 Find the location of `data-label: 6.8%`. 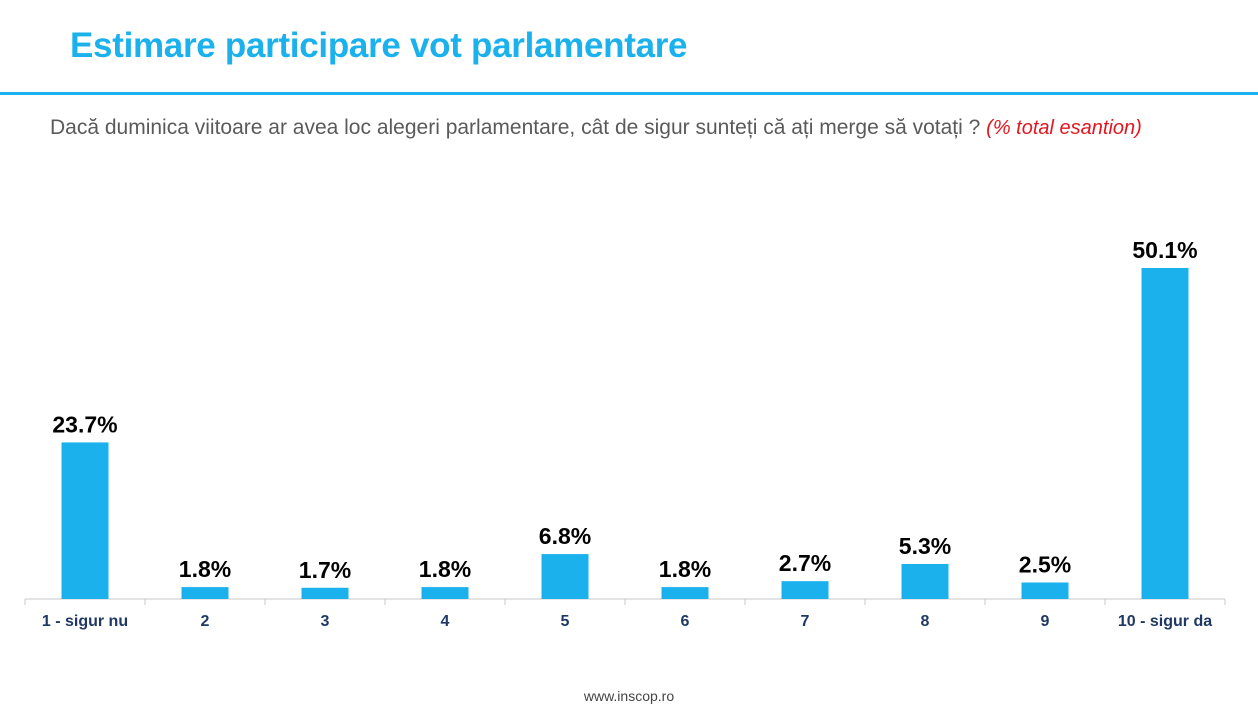

data-label: 6.8% is located at coordinates (565, 536).